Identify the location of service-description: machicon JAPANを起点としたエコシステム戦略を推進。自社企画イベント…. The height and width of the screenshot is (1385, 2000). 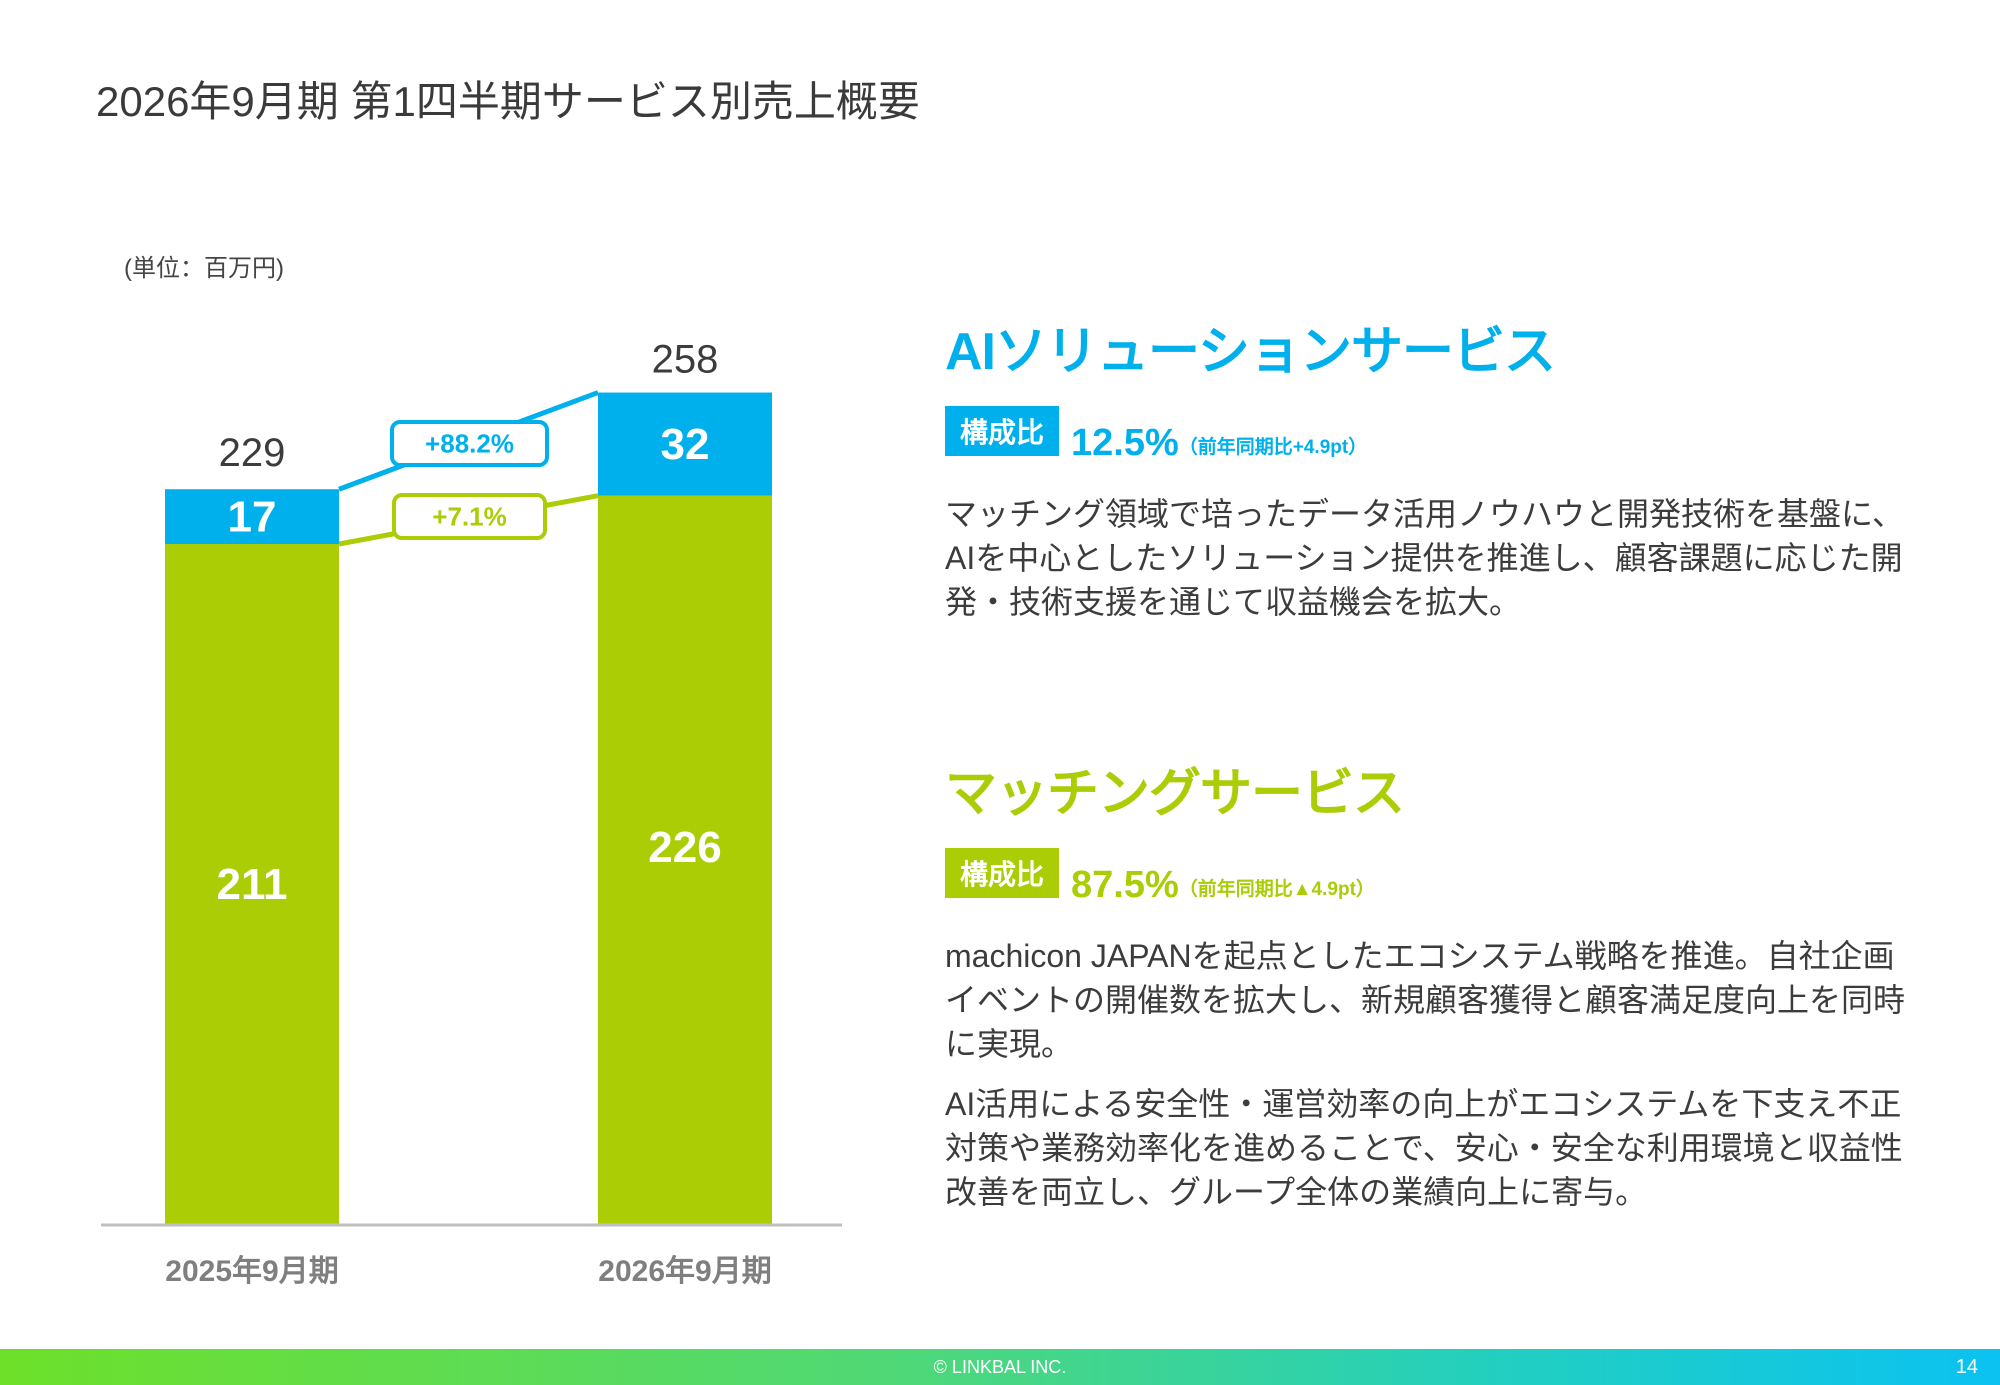
(1425, 1074).